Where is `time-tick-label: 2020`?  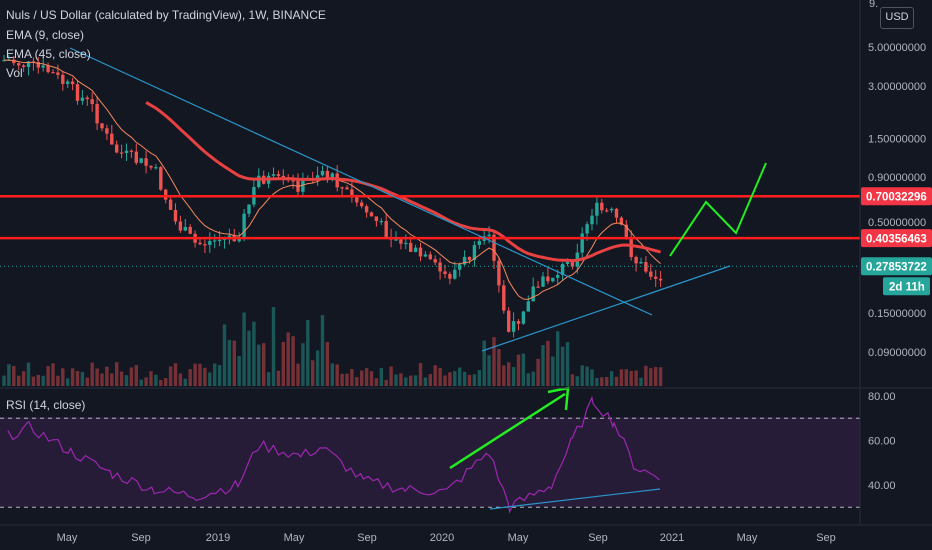 time-tick-label: 2020 is located at coordinates (442, 538).